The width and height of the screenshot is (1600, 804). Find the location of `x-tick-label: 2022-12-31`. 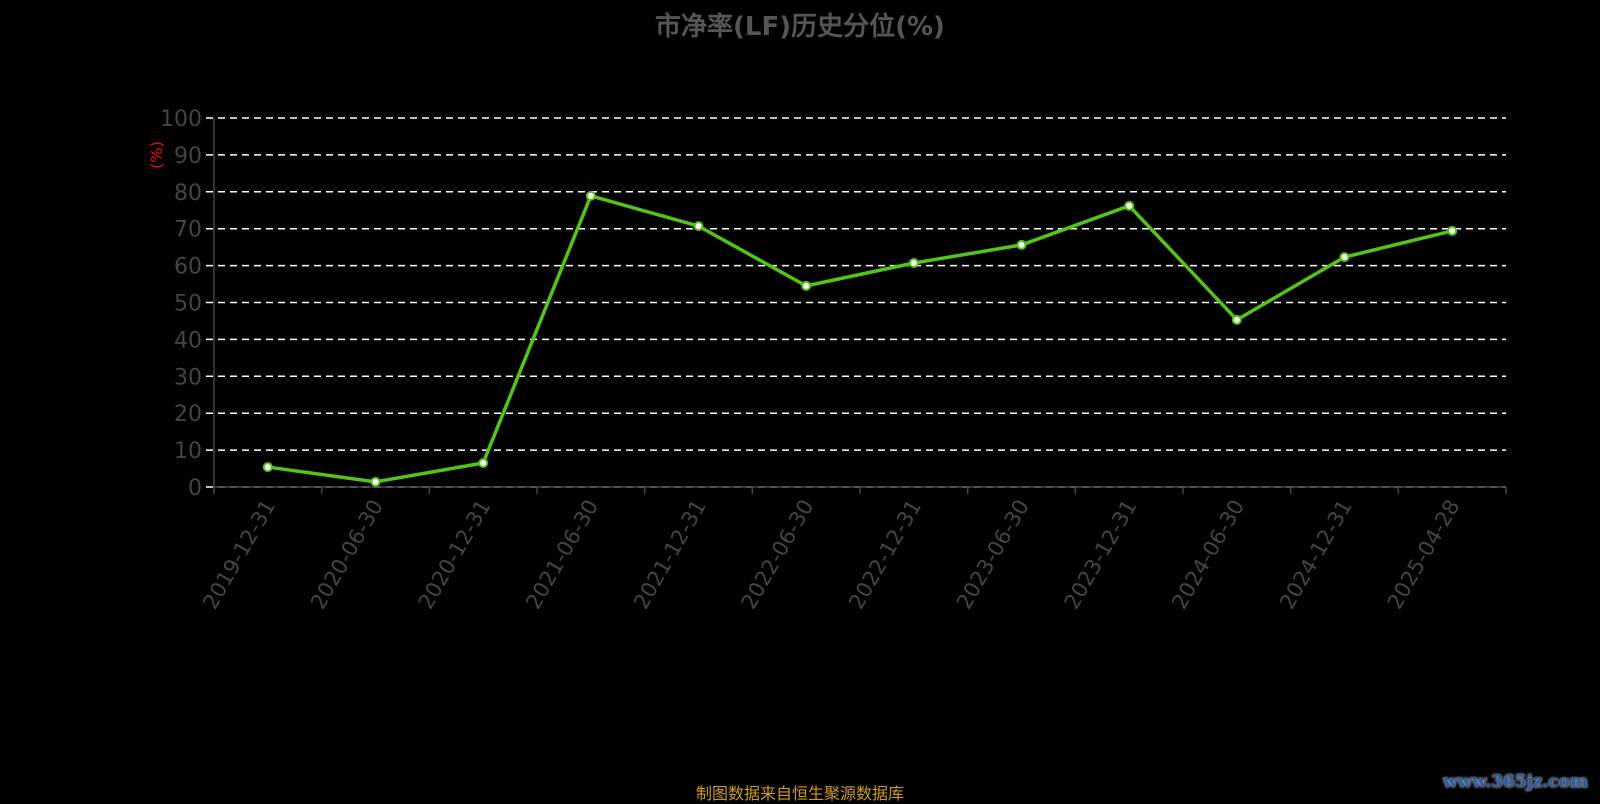

x-tick-label: 2022-12-31 is located at coordinates (885, 555).